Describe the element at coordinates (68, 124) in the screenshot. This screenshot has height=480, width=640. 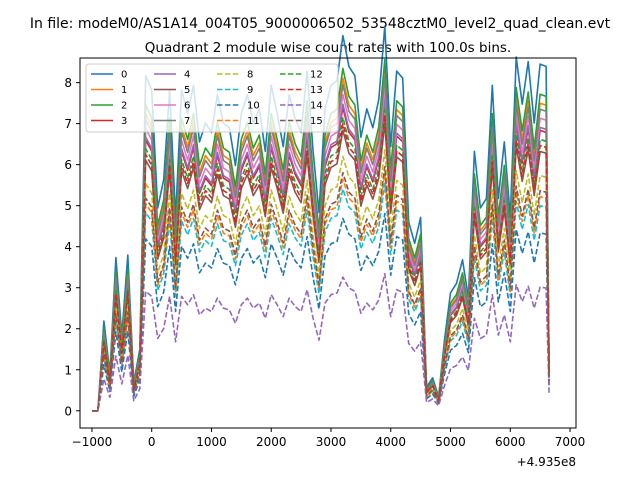
I see `y-tick-label: 7` at that location.